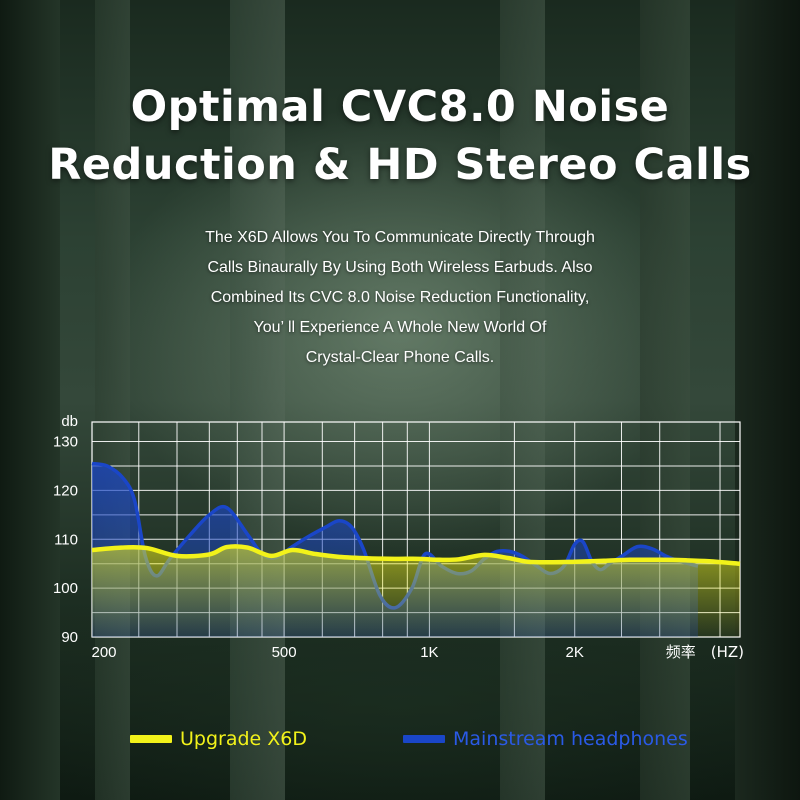  Describe the element at coordinates (66, 539) in the screenshot. I see `y-tick-label: 110` at that location.